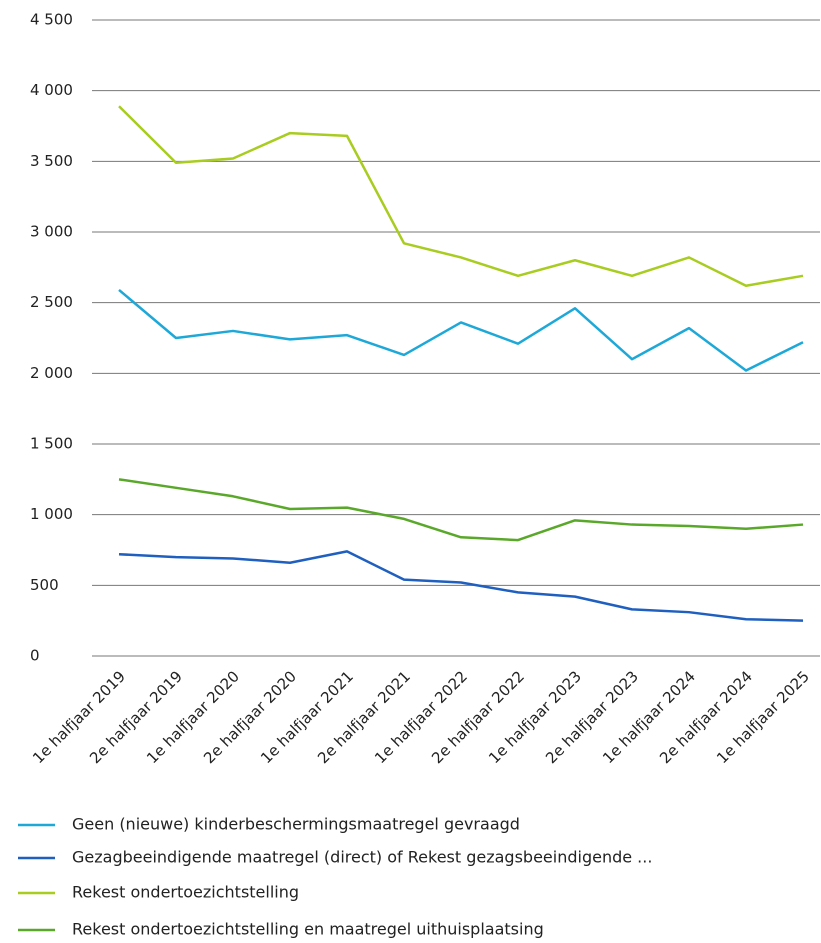 This screenshot has width=821, height=943. Describe the element at coordinates (51, 232) in the screenshot. I see `y-tick-label: 3 000` at that location.